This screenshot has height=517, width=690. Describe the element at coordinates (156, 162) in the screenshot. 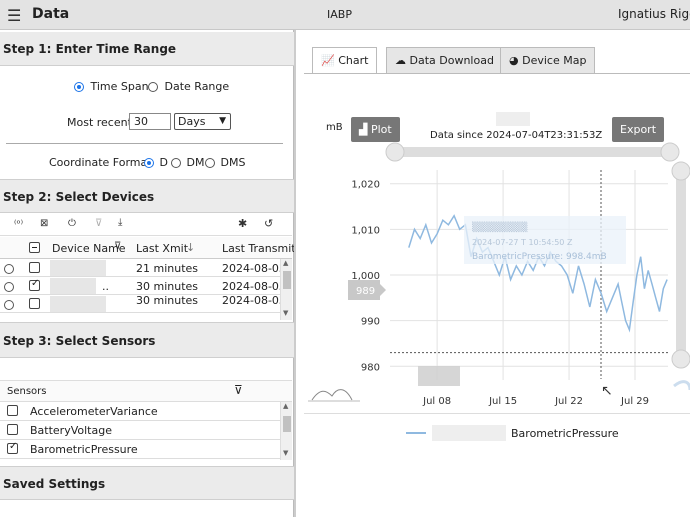

I see `coord-d-option: D` at that location.